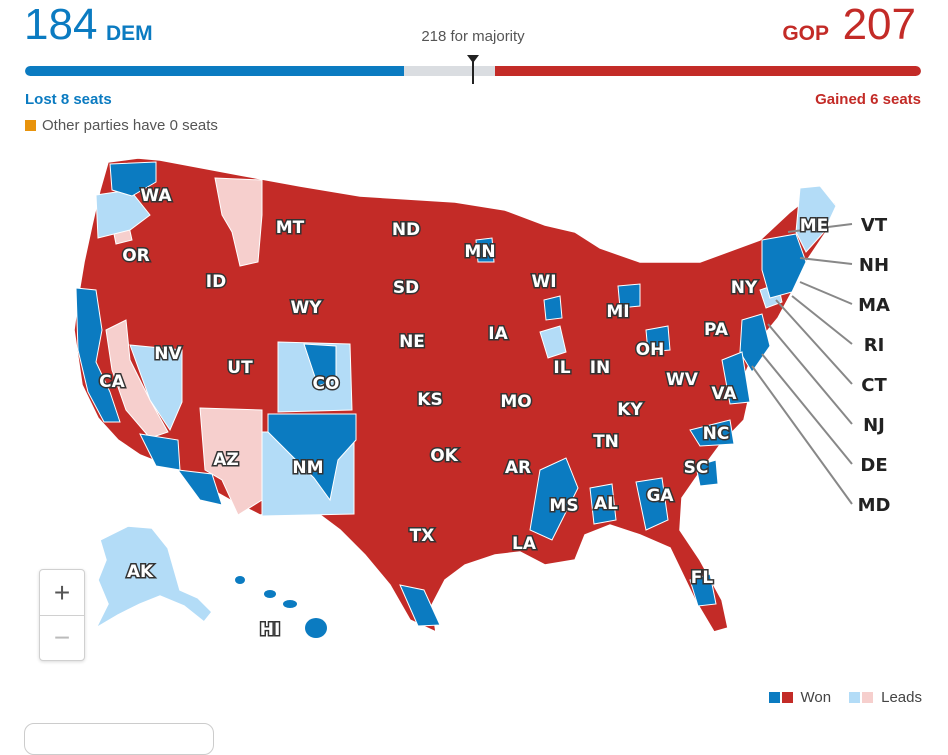  I want to click on zoom-out-button: −, so click(62, 637).